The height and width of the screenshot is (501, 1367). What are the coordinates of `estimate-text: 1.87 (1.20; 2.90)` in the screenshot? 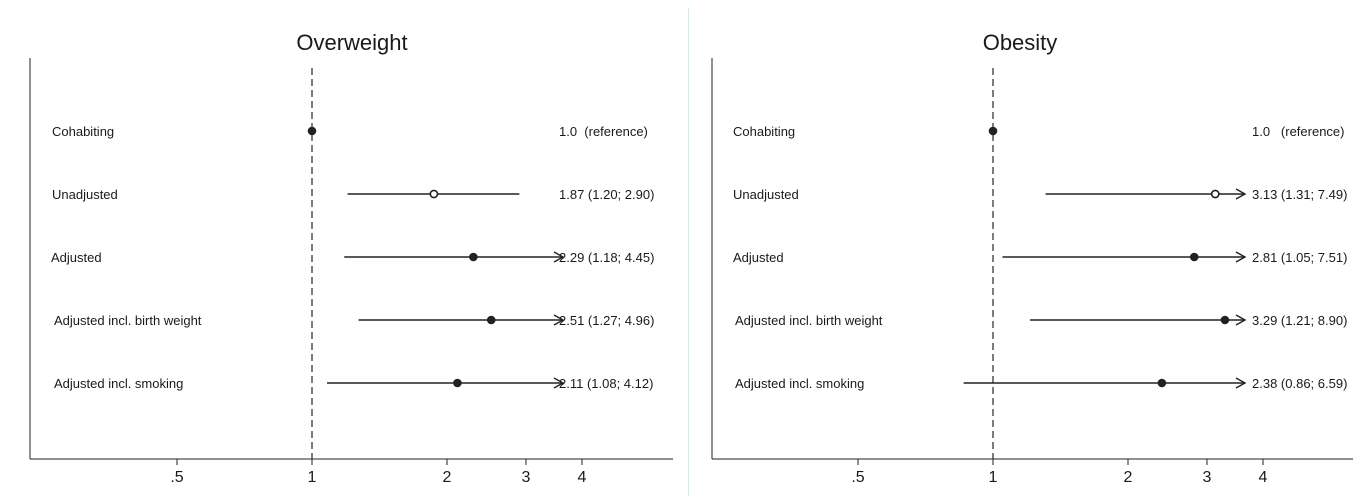 It's located at (606, 194).